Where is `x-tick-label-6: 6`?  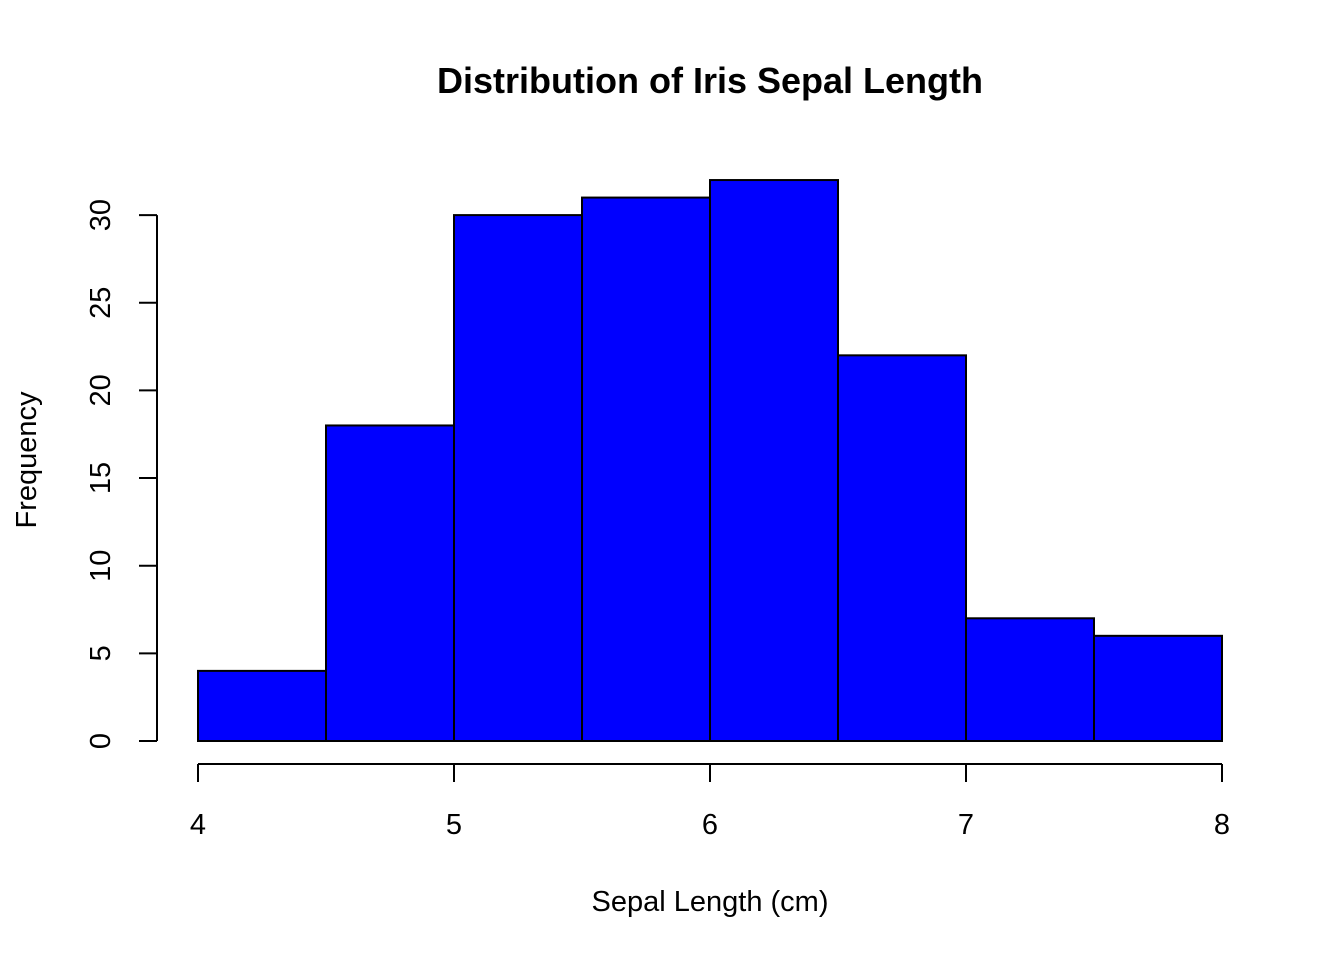
x-tick-label-6: 6 is located at coordinates (710, 825).